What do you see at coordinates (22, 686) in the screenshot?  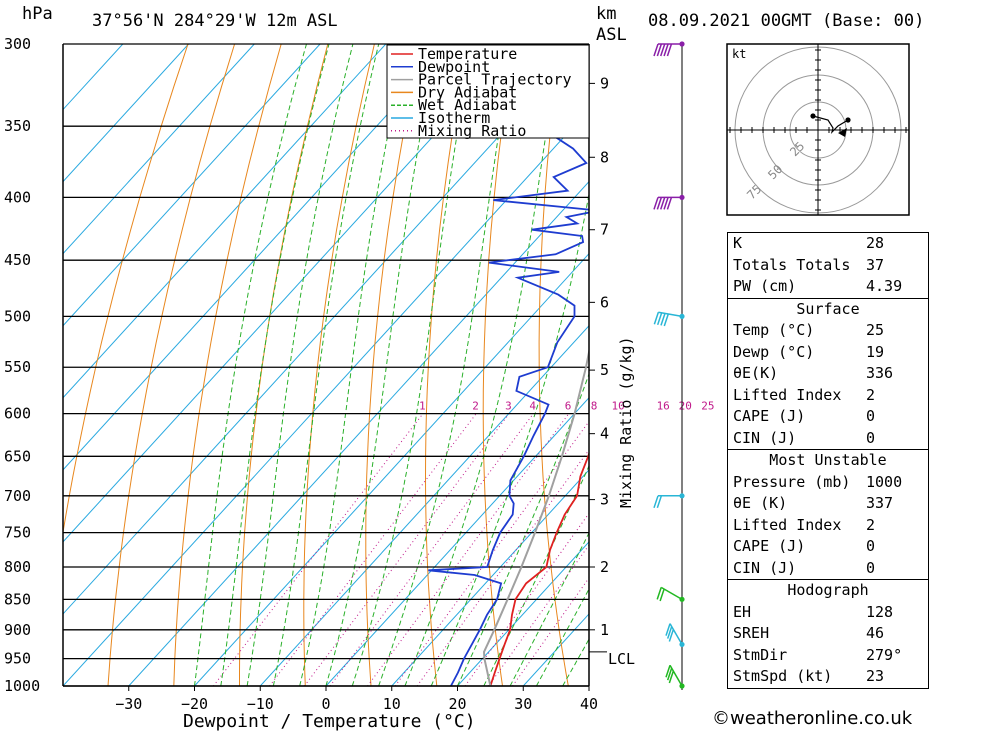 I see `pressure-tick-label: 1000` at bounding box center [22, 686].